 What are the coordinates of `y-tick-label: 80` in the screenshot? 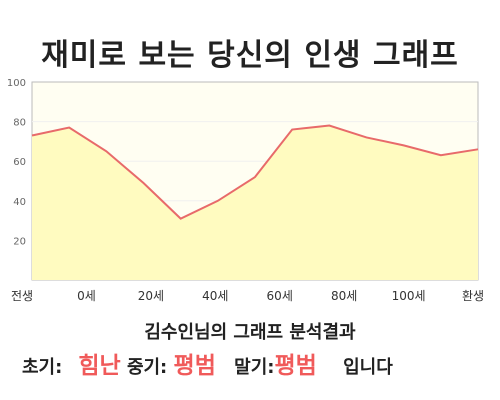 It's located at (19, 123).